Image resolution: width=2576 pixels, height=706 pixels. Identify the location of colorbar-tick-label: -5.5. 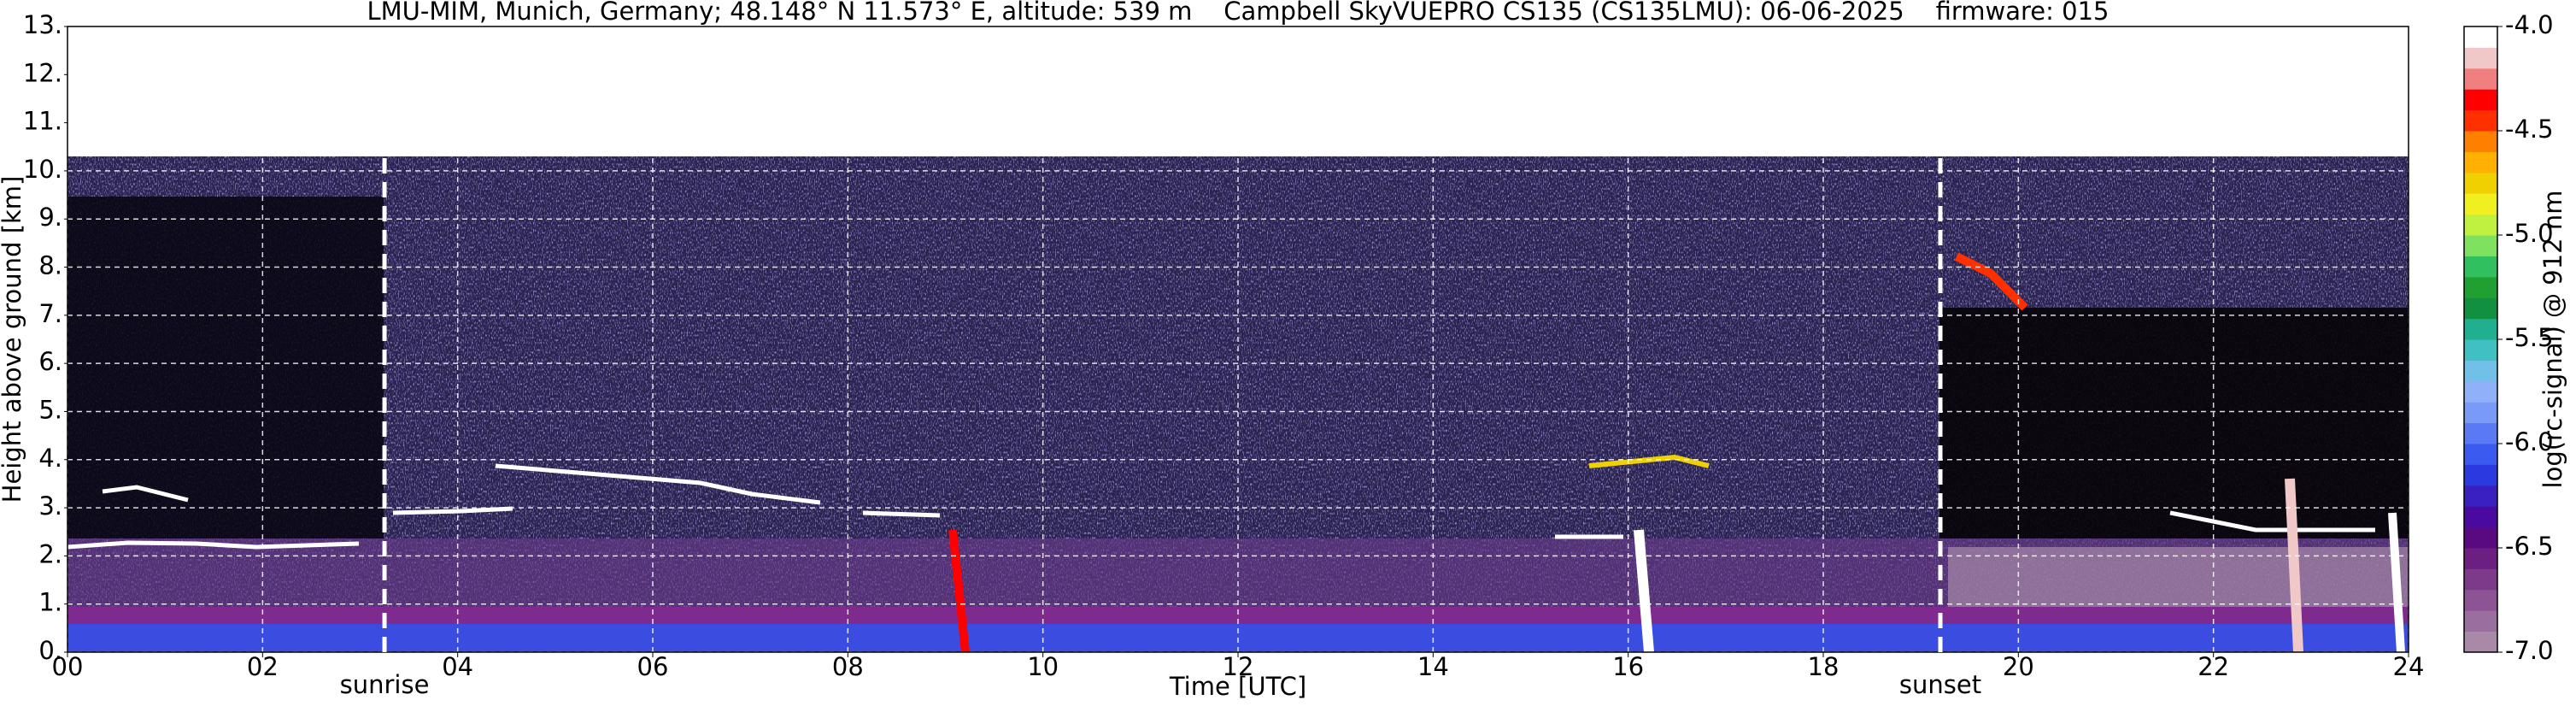
(2529, 337).